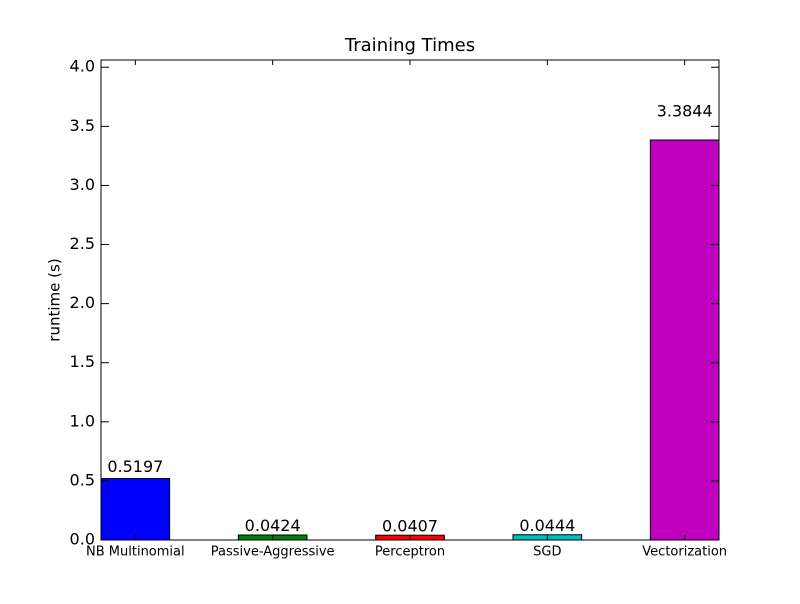 The width and height of the screenshot is (800, 604). I want to click on y-tick-label: 2.0, so click(82, 302).